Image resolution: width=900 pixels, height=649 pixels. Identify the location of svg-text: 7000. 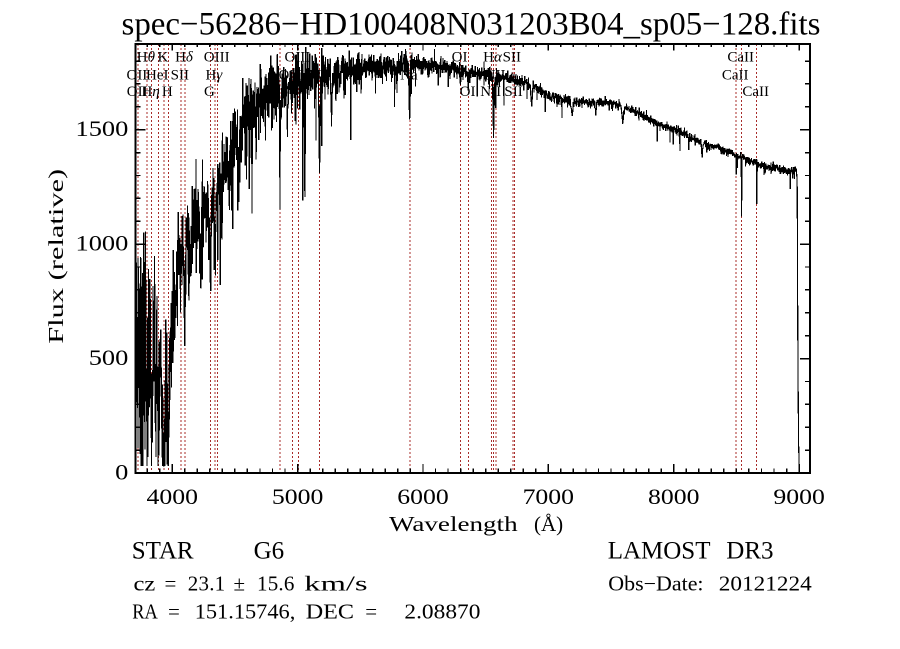
(549, 497).